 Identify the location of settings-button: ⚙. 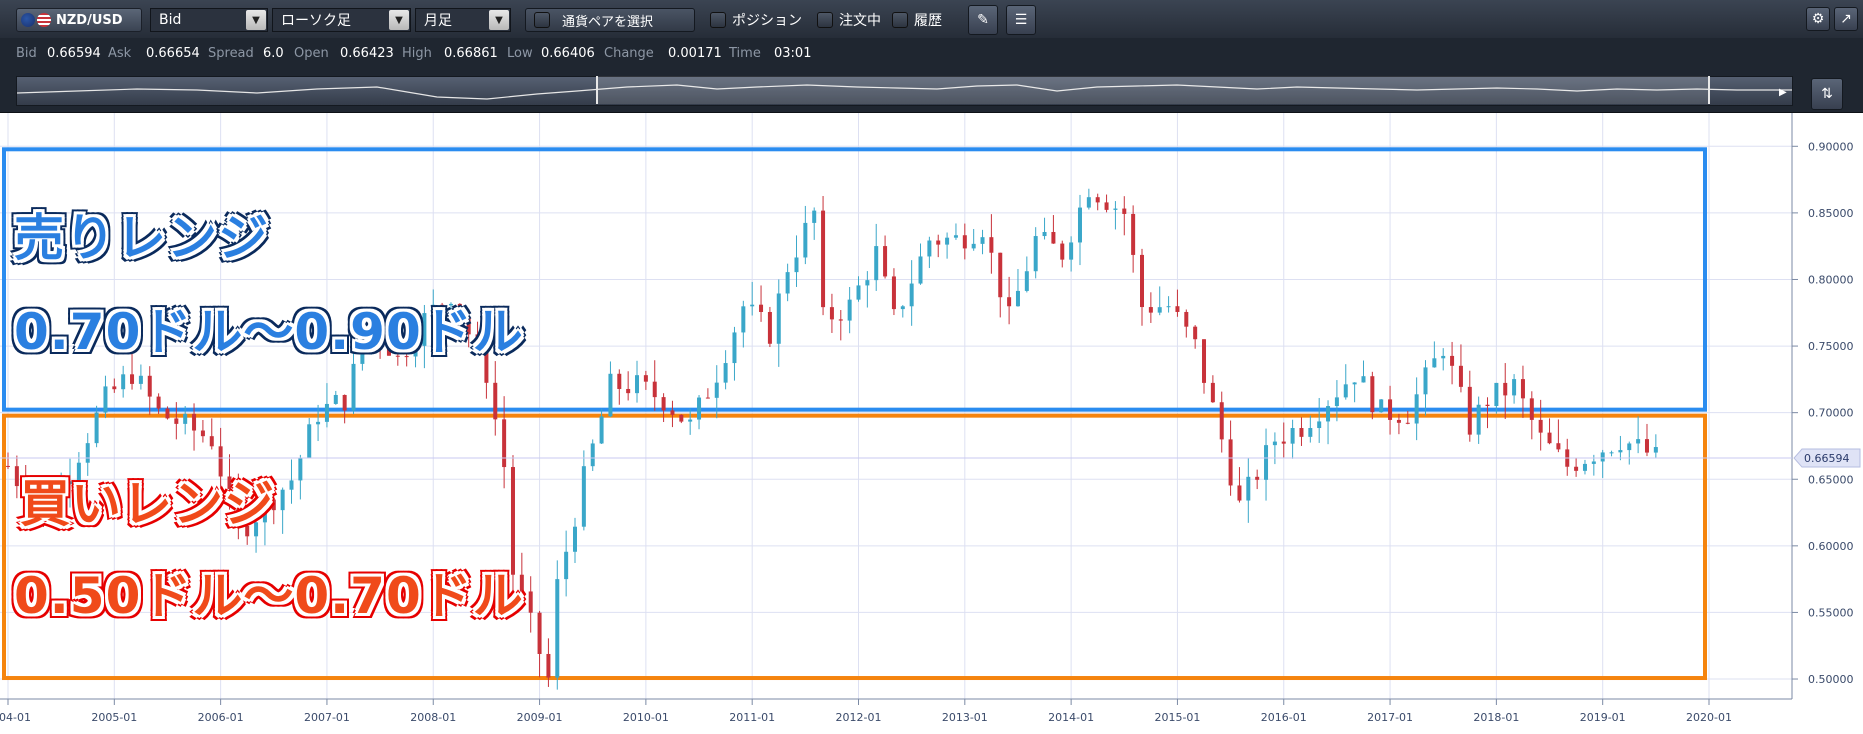
(1818, 19).